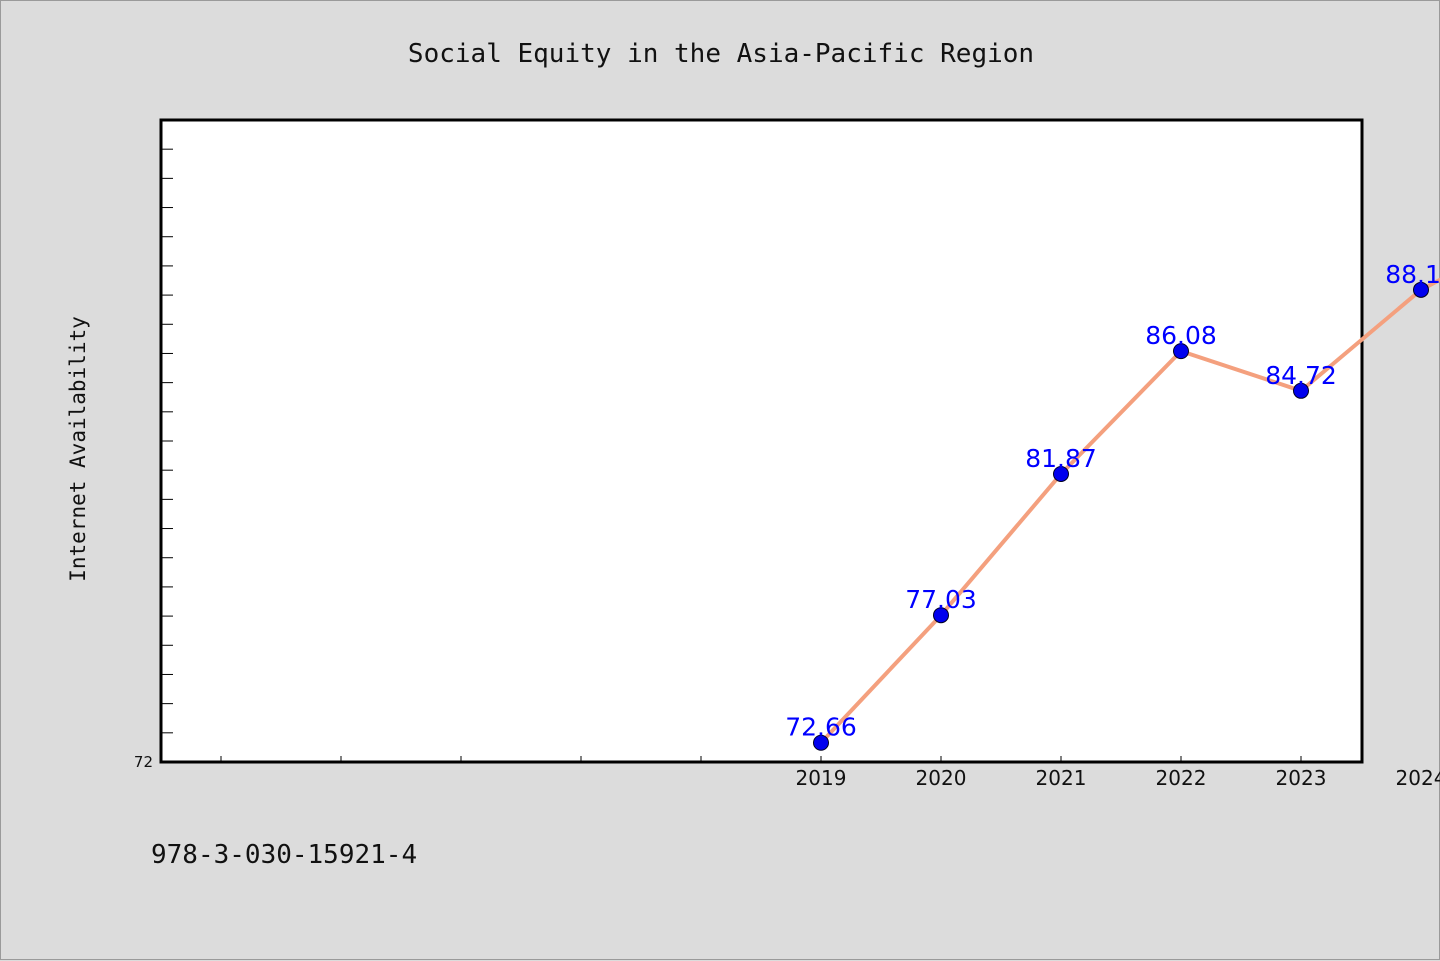 Image resolution: width=1440 pixels, height=961 pixels. I want to click on x-tick-label: 2024, so click(1418, 778).